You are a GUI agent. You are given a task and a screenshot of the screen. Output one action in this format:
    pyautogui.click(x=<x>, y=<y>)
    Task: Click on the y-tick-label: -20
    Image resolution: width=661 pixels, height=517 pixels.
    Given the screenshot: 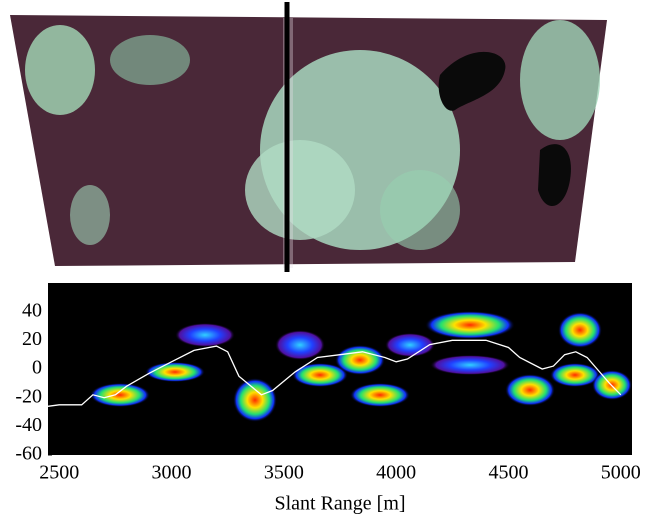 What is the action you would take?
    pyautogui.click(x=28, y=396)
    